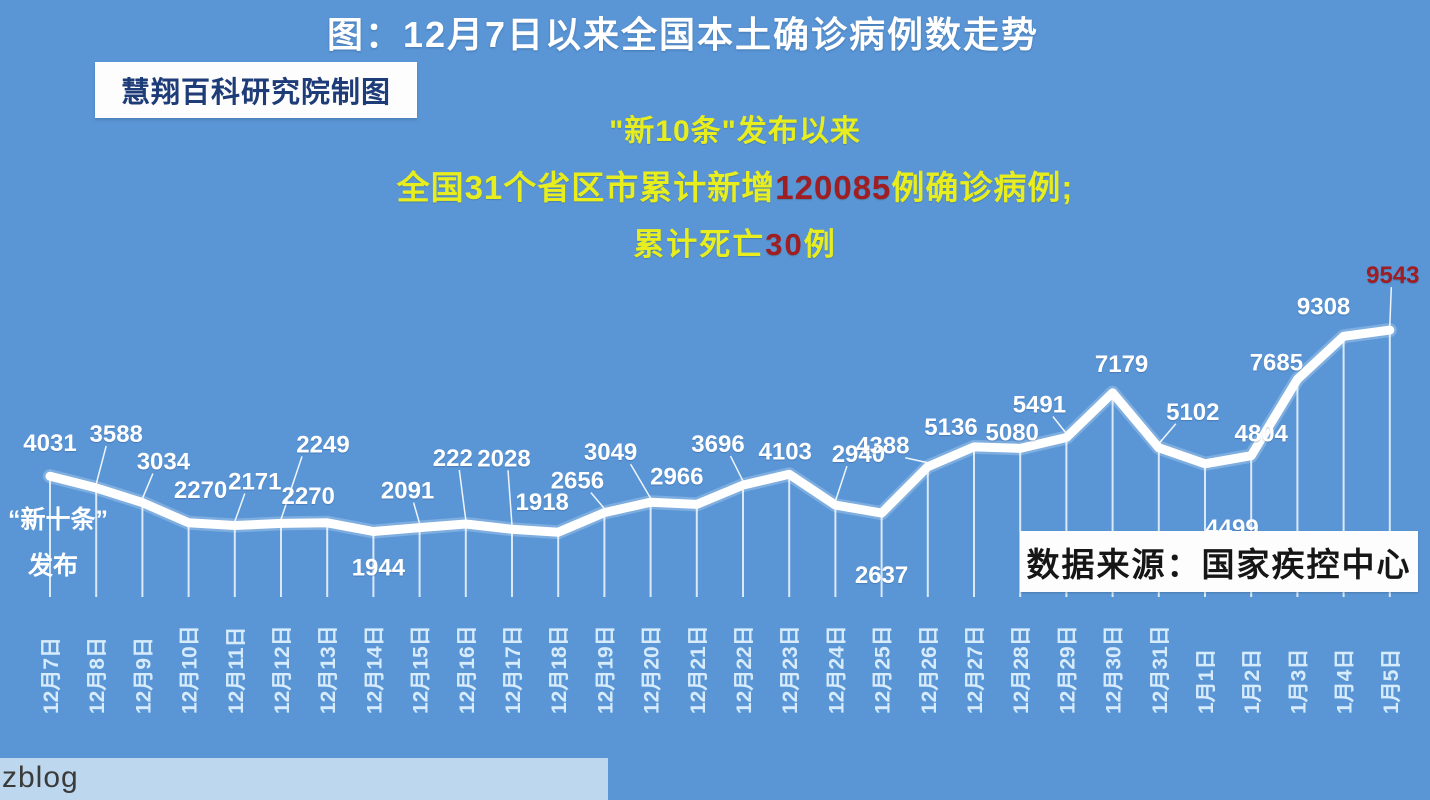  What do you see at coordinates (883, 669) in the screenshot?
I see `x-axis-date-label: 12月25日` at bounding box center [883, 669].